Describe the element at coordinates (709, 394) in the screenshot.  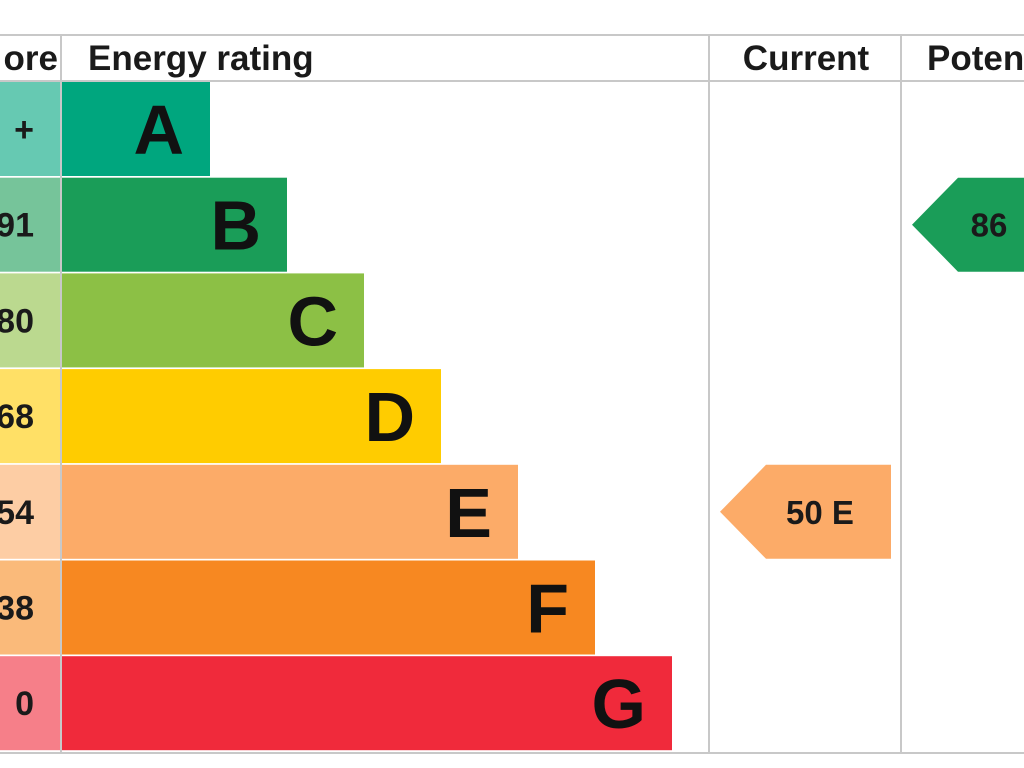
I see `current-column-divider` at that location.